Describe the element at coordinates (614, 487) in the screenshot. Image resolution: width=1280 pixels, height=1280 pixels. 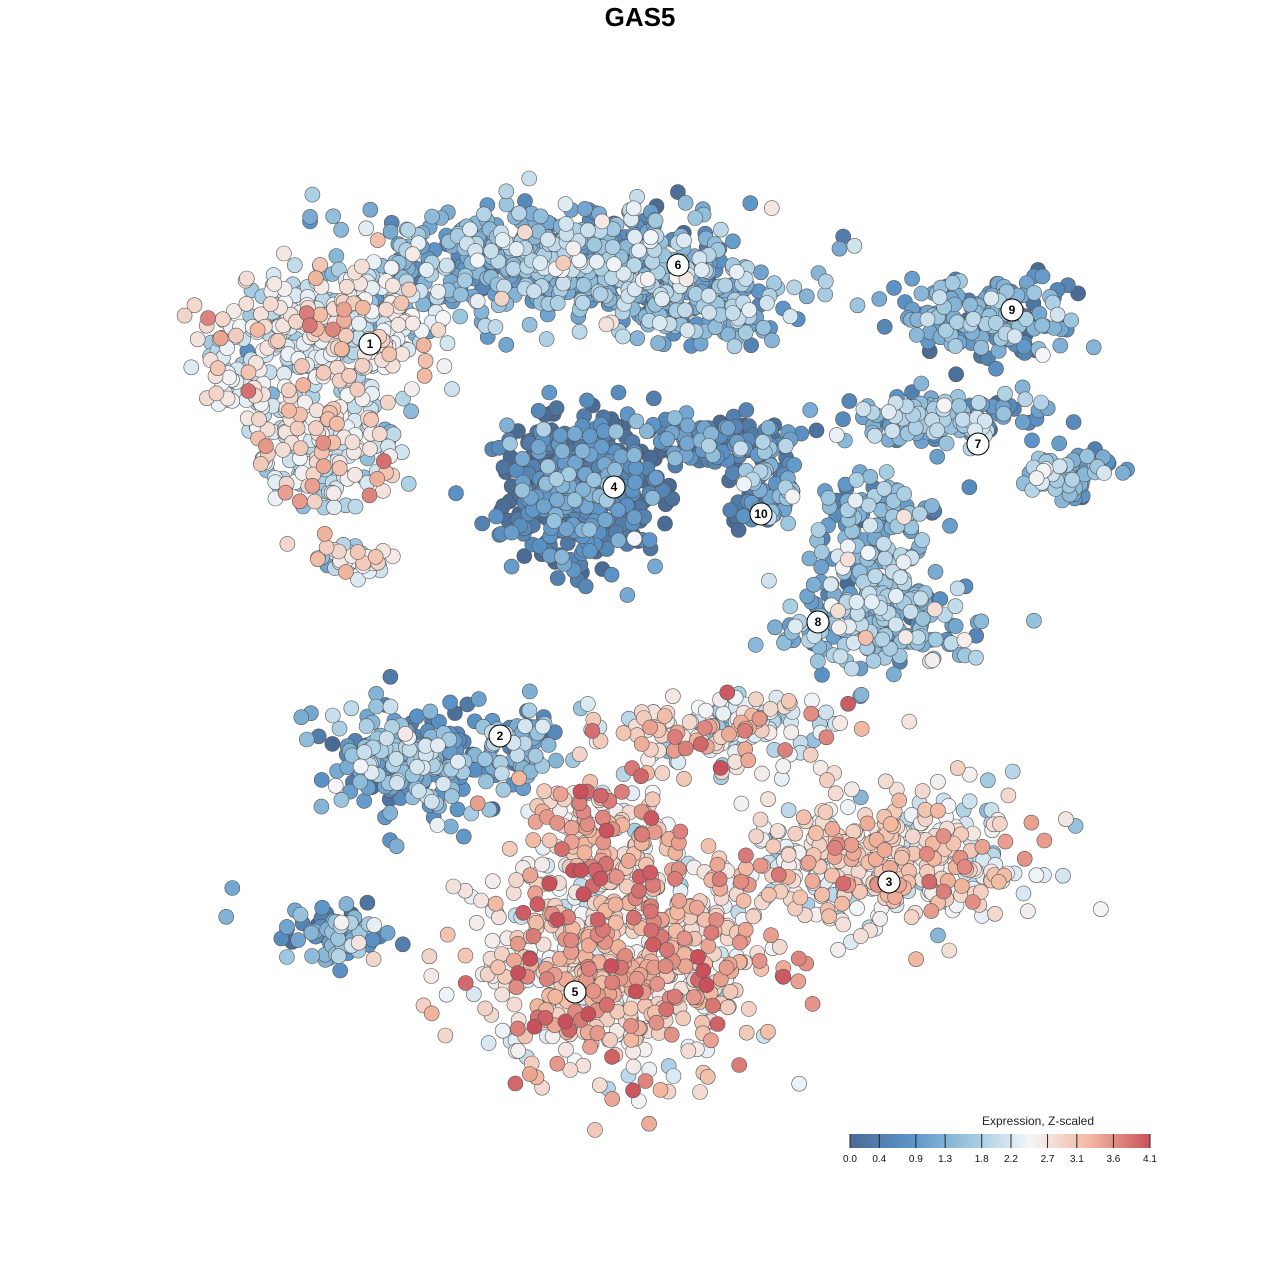
I see `svg-text: 4` at that location.